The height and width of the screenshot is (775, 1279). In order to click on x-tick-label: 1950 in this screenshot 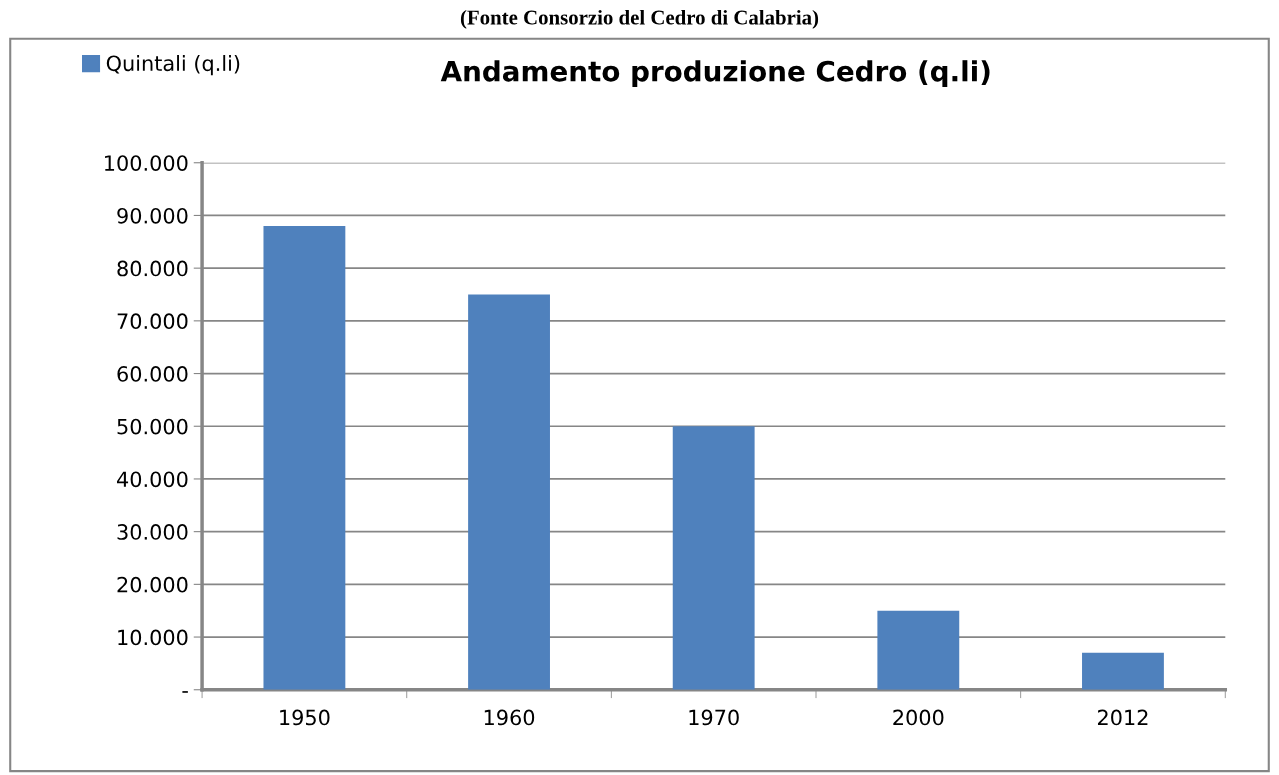, I will do `click(305, 717)`.